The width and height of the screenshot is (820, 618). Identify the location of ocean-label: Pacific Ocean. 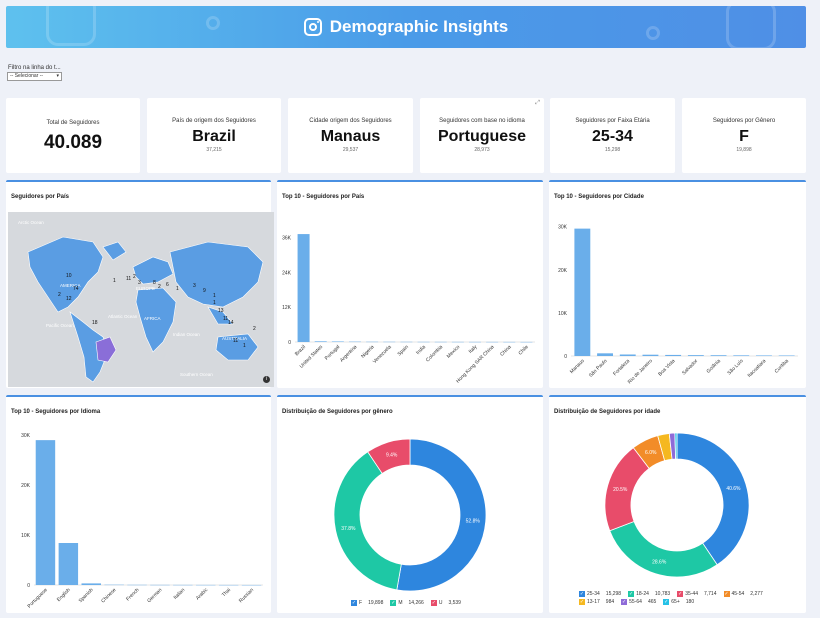
(60, 325).